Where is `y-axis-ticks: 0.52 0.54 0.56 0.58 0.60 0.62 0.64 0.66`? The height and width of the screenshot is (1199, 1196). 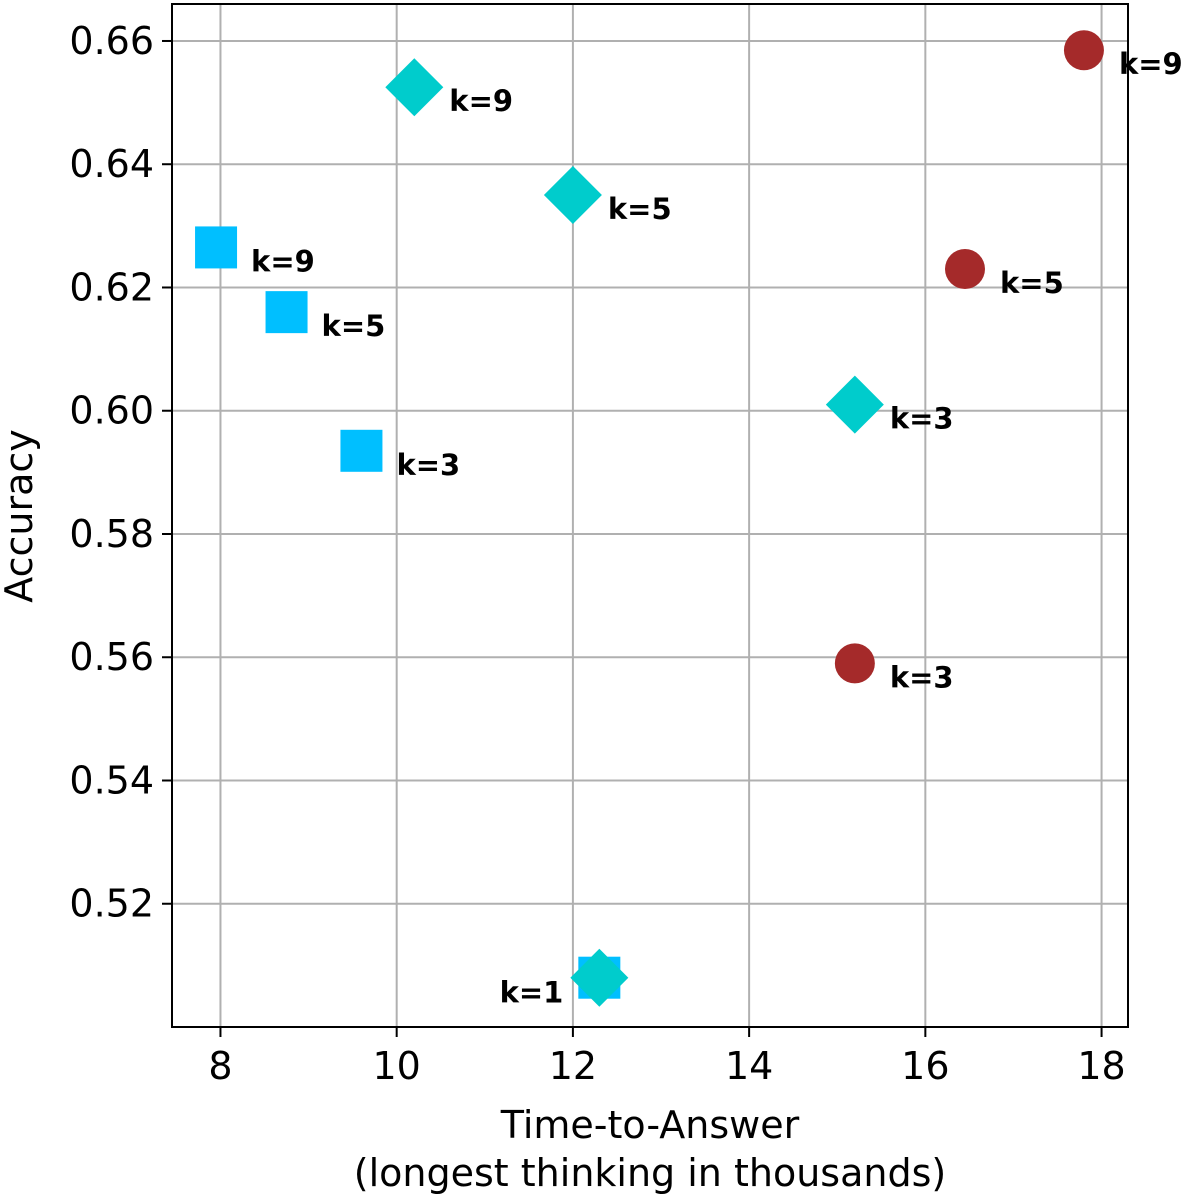
y-axis-ticks: 0.52 0.54 0.56 0.58 0.60 0.62 0.64 0.66 is located at coordinates (120, 472).